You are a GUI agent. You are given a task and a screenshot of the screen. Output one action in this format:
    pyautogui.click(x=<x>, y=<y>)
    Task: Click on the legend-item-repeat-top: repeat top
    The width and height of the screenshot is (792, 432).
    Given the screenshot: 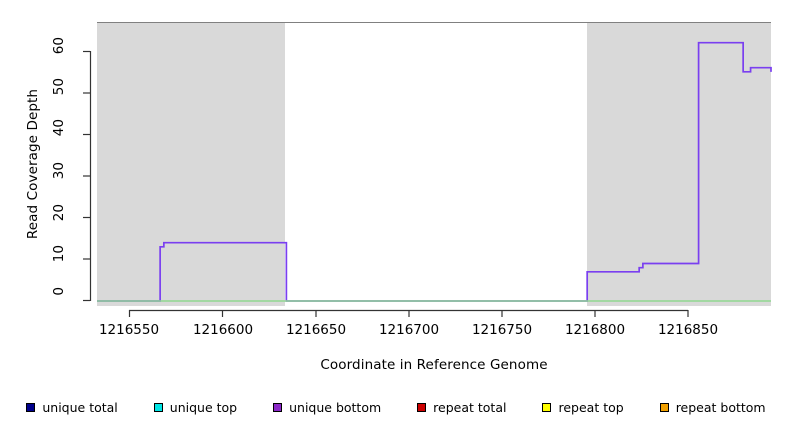 What is the action you would take?
    pyautogui.click(x=583, y=407)
    